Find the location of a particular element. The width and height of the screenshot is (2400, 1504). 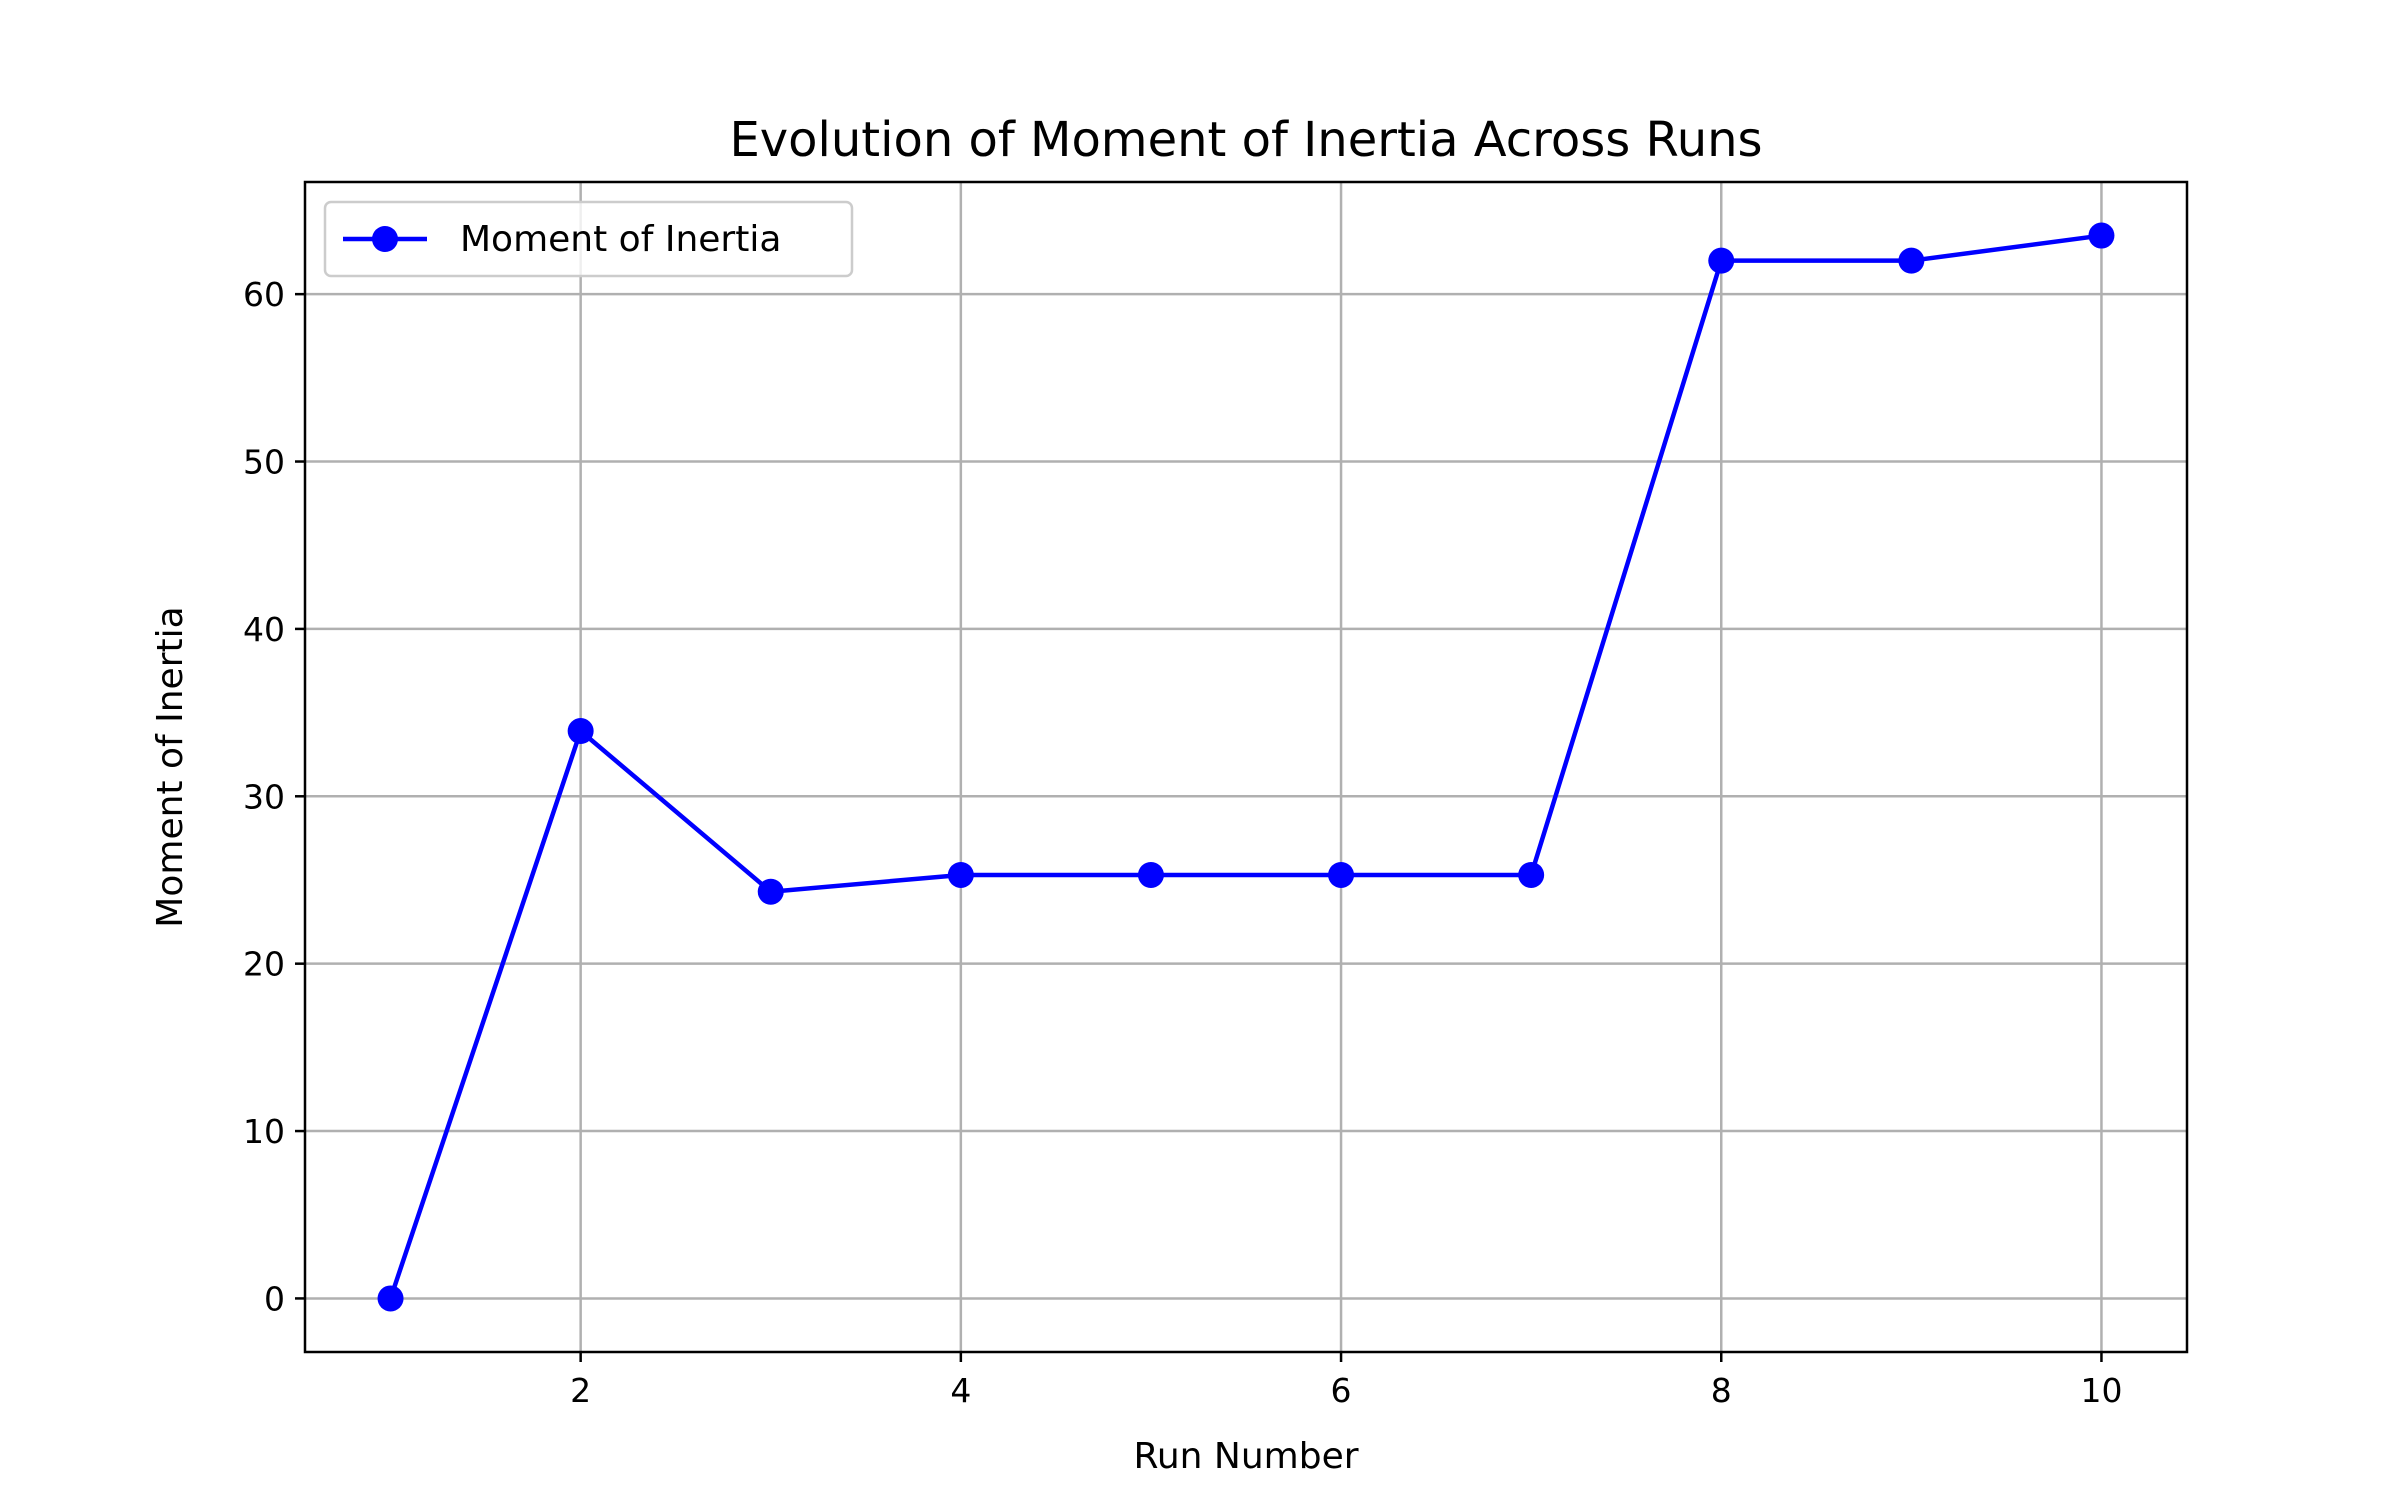

y-tick-label: 30 is located at coordinates (264, 796).